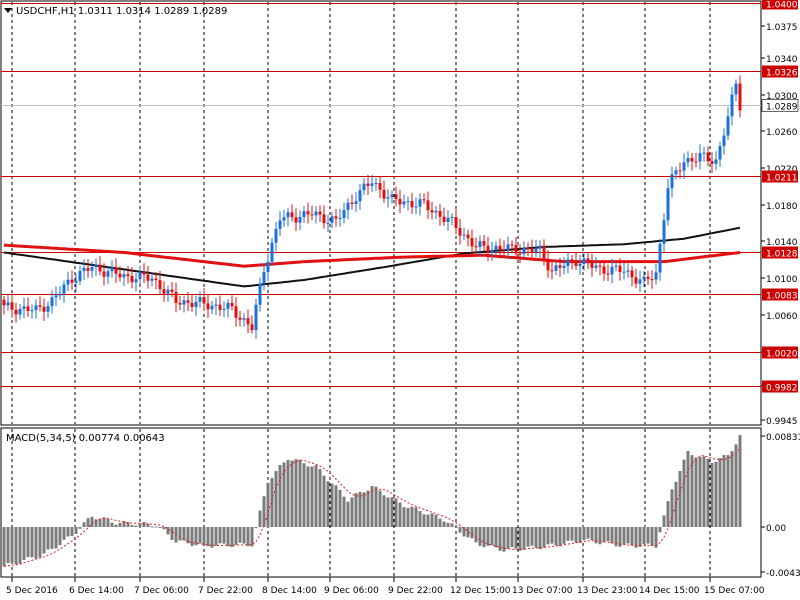 The height and width of the screenshot is (600, 800). Describe the element at coordinates (607, 591) in the screenshot. I see `time-axis-label: 13 Dec 23:00` at that location.